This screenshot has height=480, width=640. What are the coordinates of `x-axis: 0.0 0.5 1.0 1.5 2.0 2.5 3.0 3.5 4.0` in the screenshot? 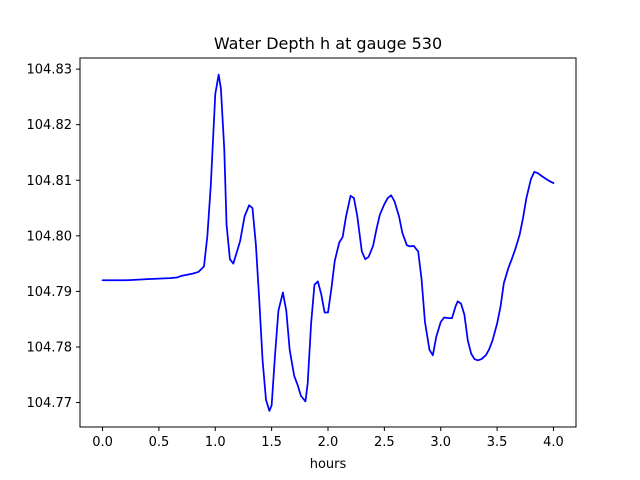 It's located at (328, 438).